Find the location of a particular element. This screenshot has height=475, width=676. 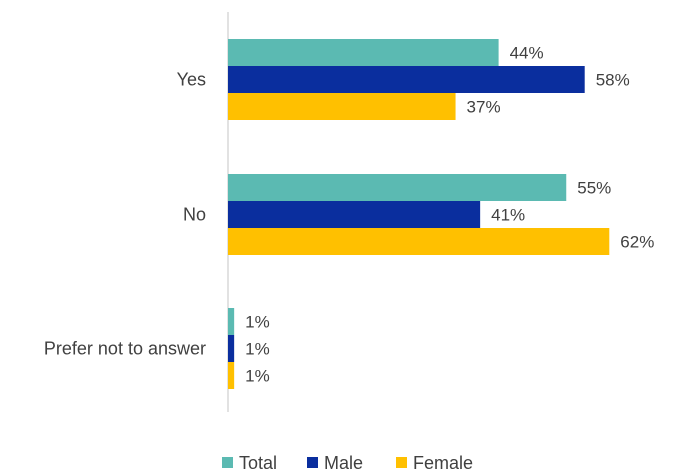

data-label: 58% is located at coordinates (613, 80).